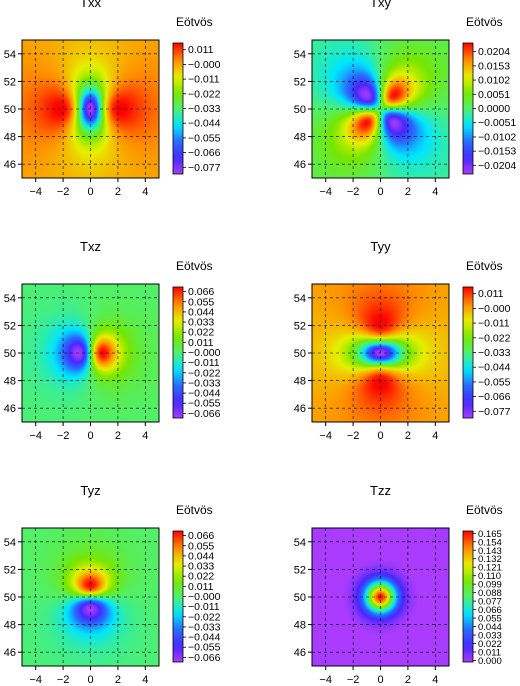 Image resolution: width=520 pixels, height=686 pixels. Describe the element at coordinates (490, 636) in the screenshot. I see `colorbar-tick-label: 0.033` at that location.